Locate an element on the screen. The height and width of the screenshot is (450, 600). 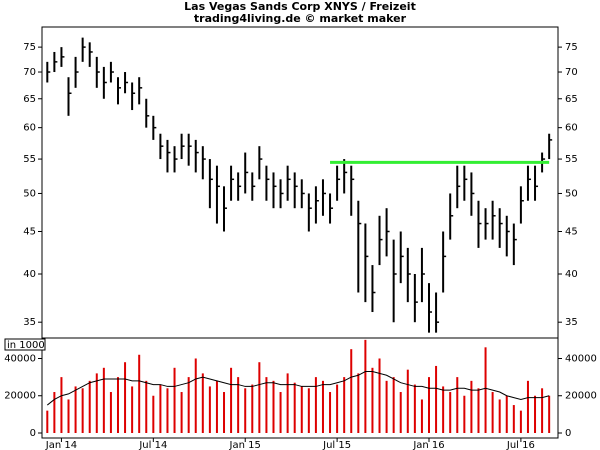
x-tick-label: Jul 16 is located at coordinates (520, 445).